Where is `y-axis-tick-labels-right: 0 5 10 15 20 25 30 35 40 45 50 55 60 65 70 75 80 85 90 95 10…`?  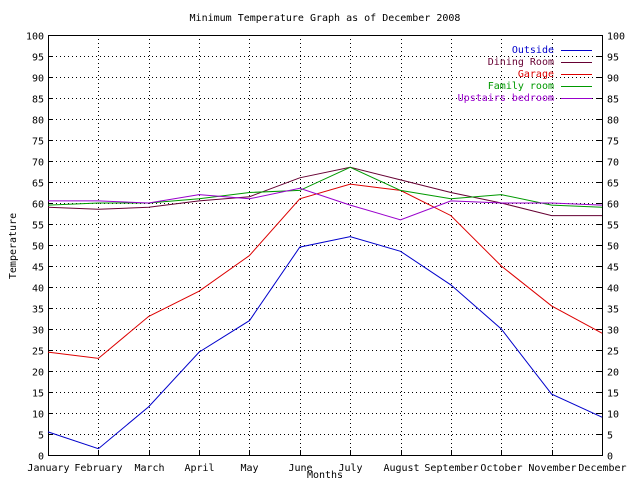 y-axis-tick-labels-right: 0 5 10 15 20 25 30 35 40 45 50 55 60 65 70 75 80 85 90 95 10… is located at coordinates (616, 247).